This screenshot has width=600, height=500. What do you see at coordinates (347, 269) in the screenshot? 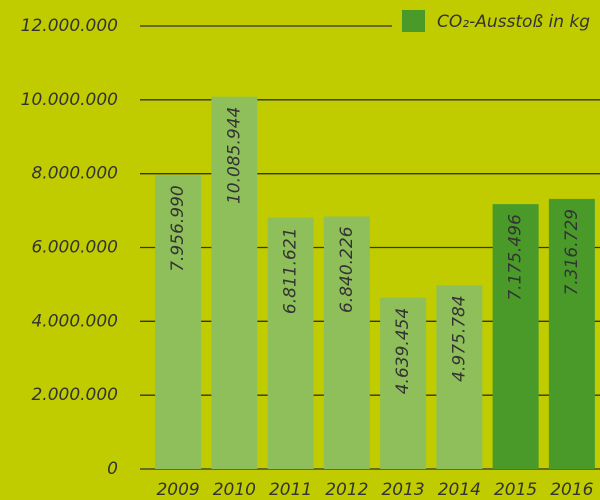
I see `data-label: 6.840.226` at bounding box center [347, 269].